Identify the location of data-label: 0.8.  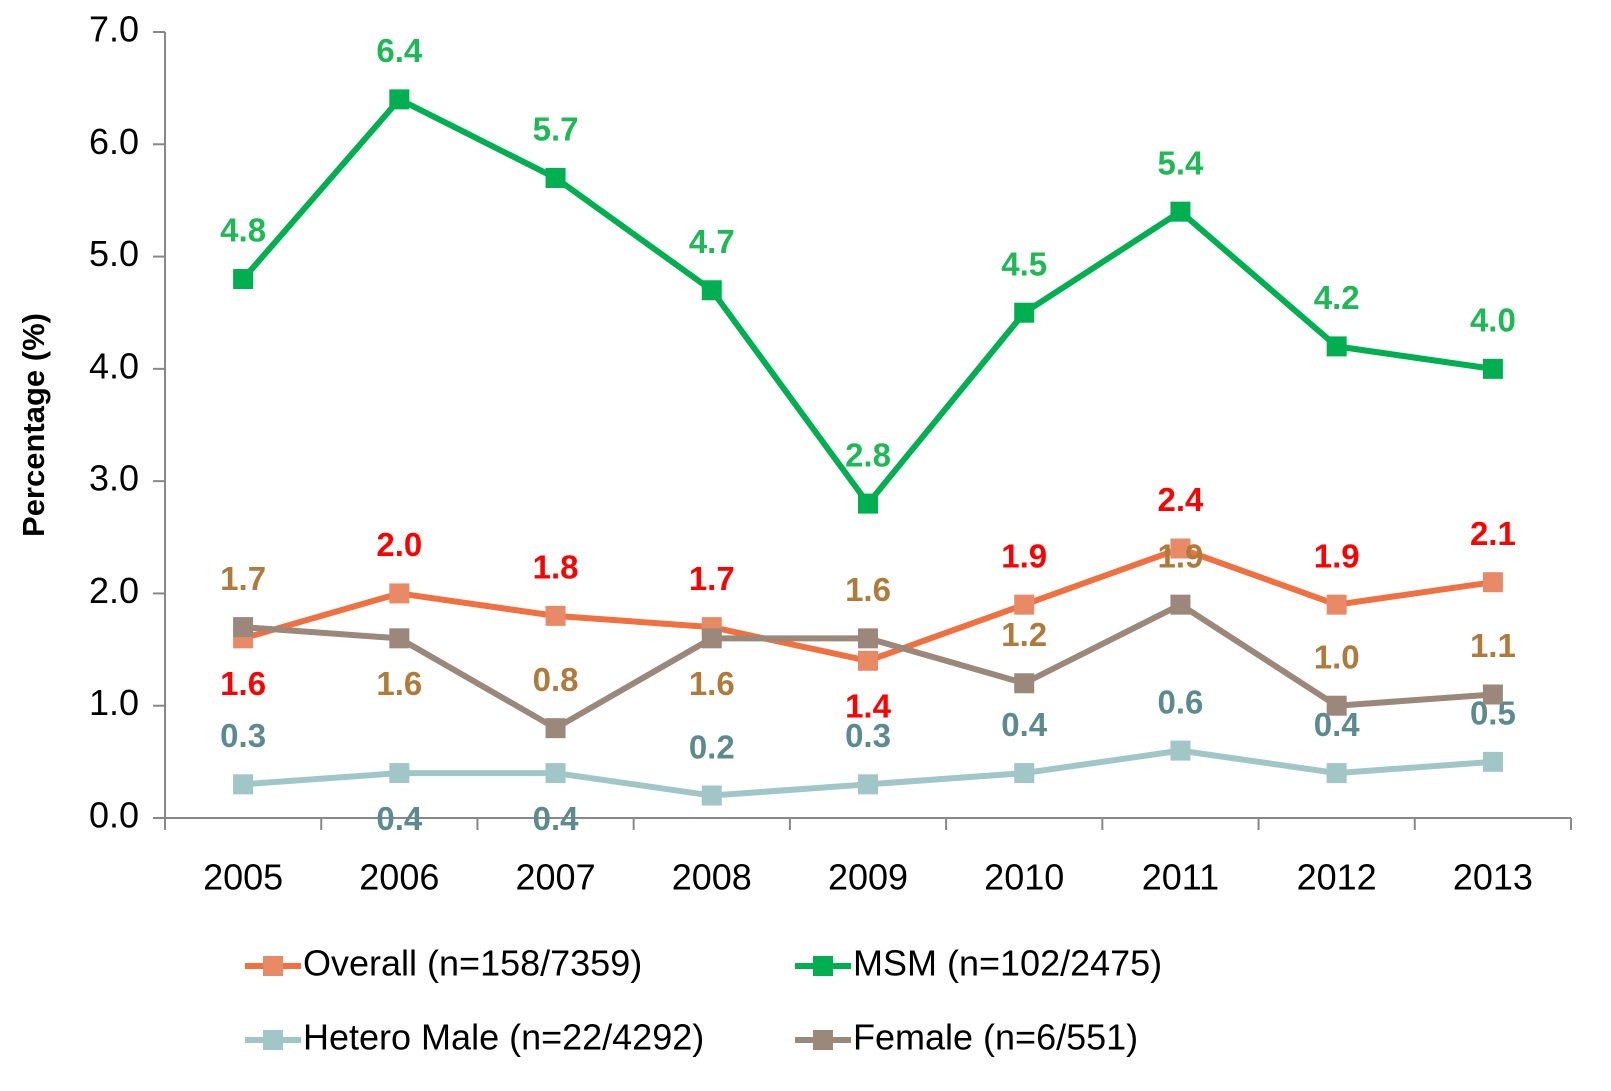
(556, 679).